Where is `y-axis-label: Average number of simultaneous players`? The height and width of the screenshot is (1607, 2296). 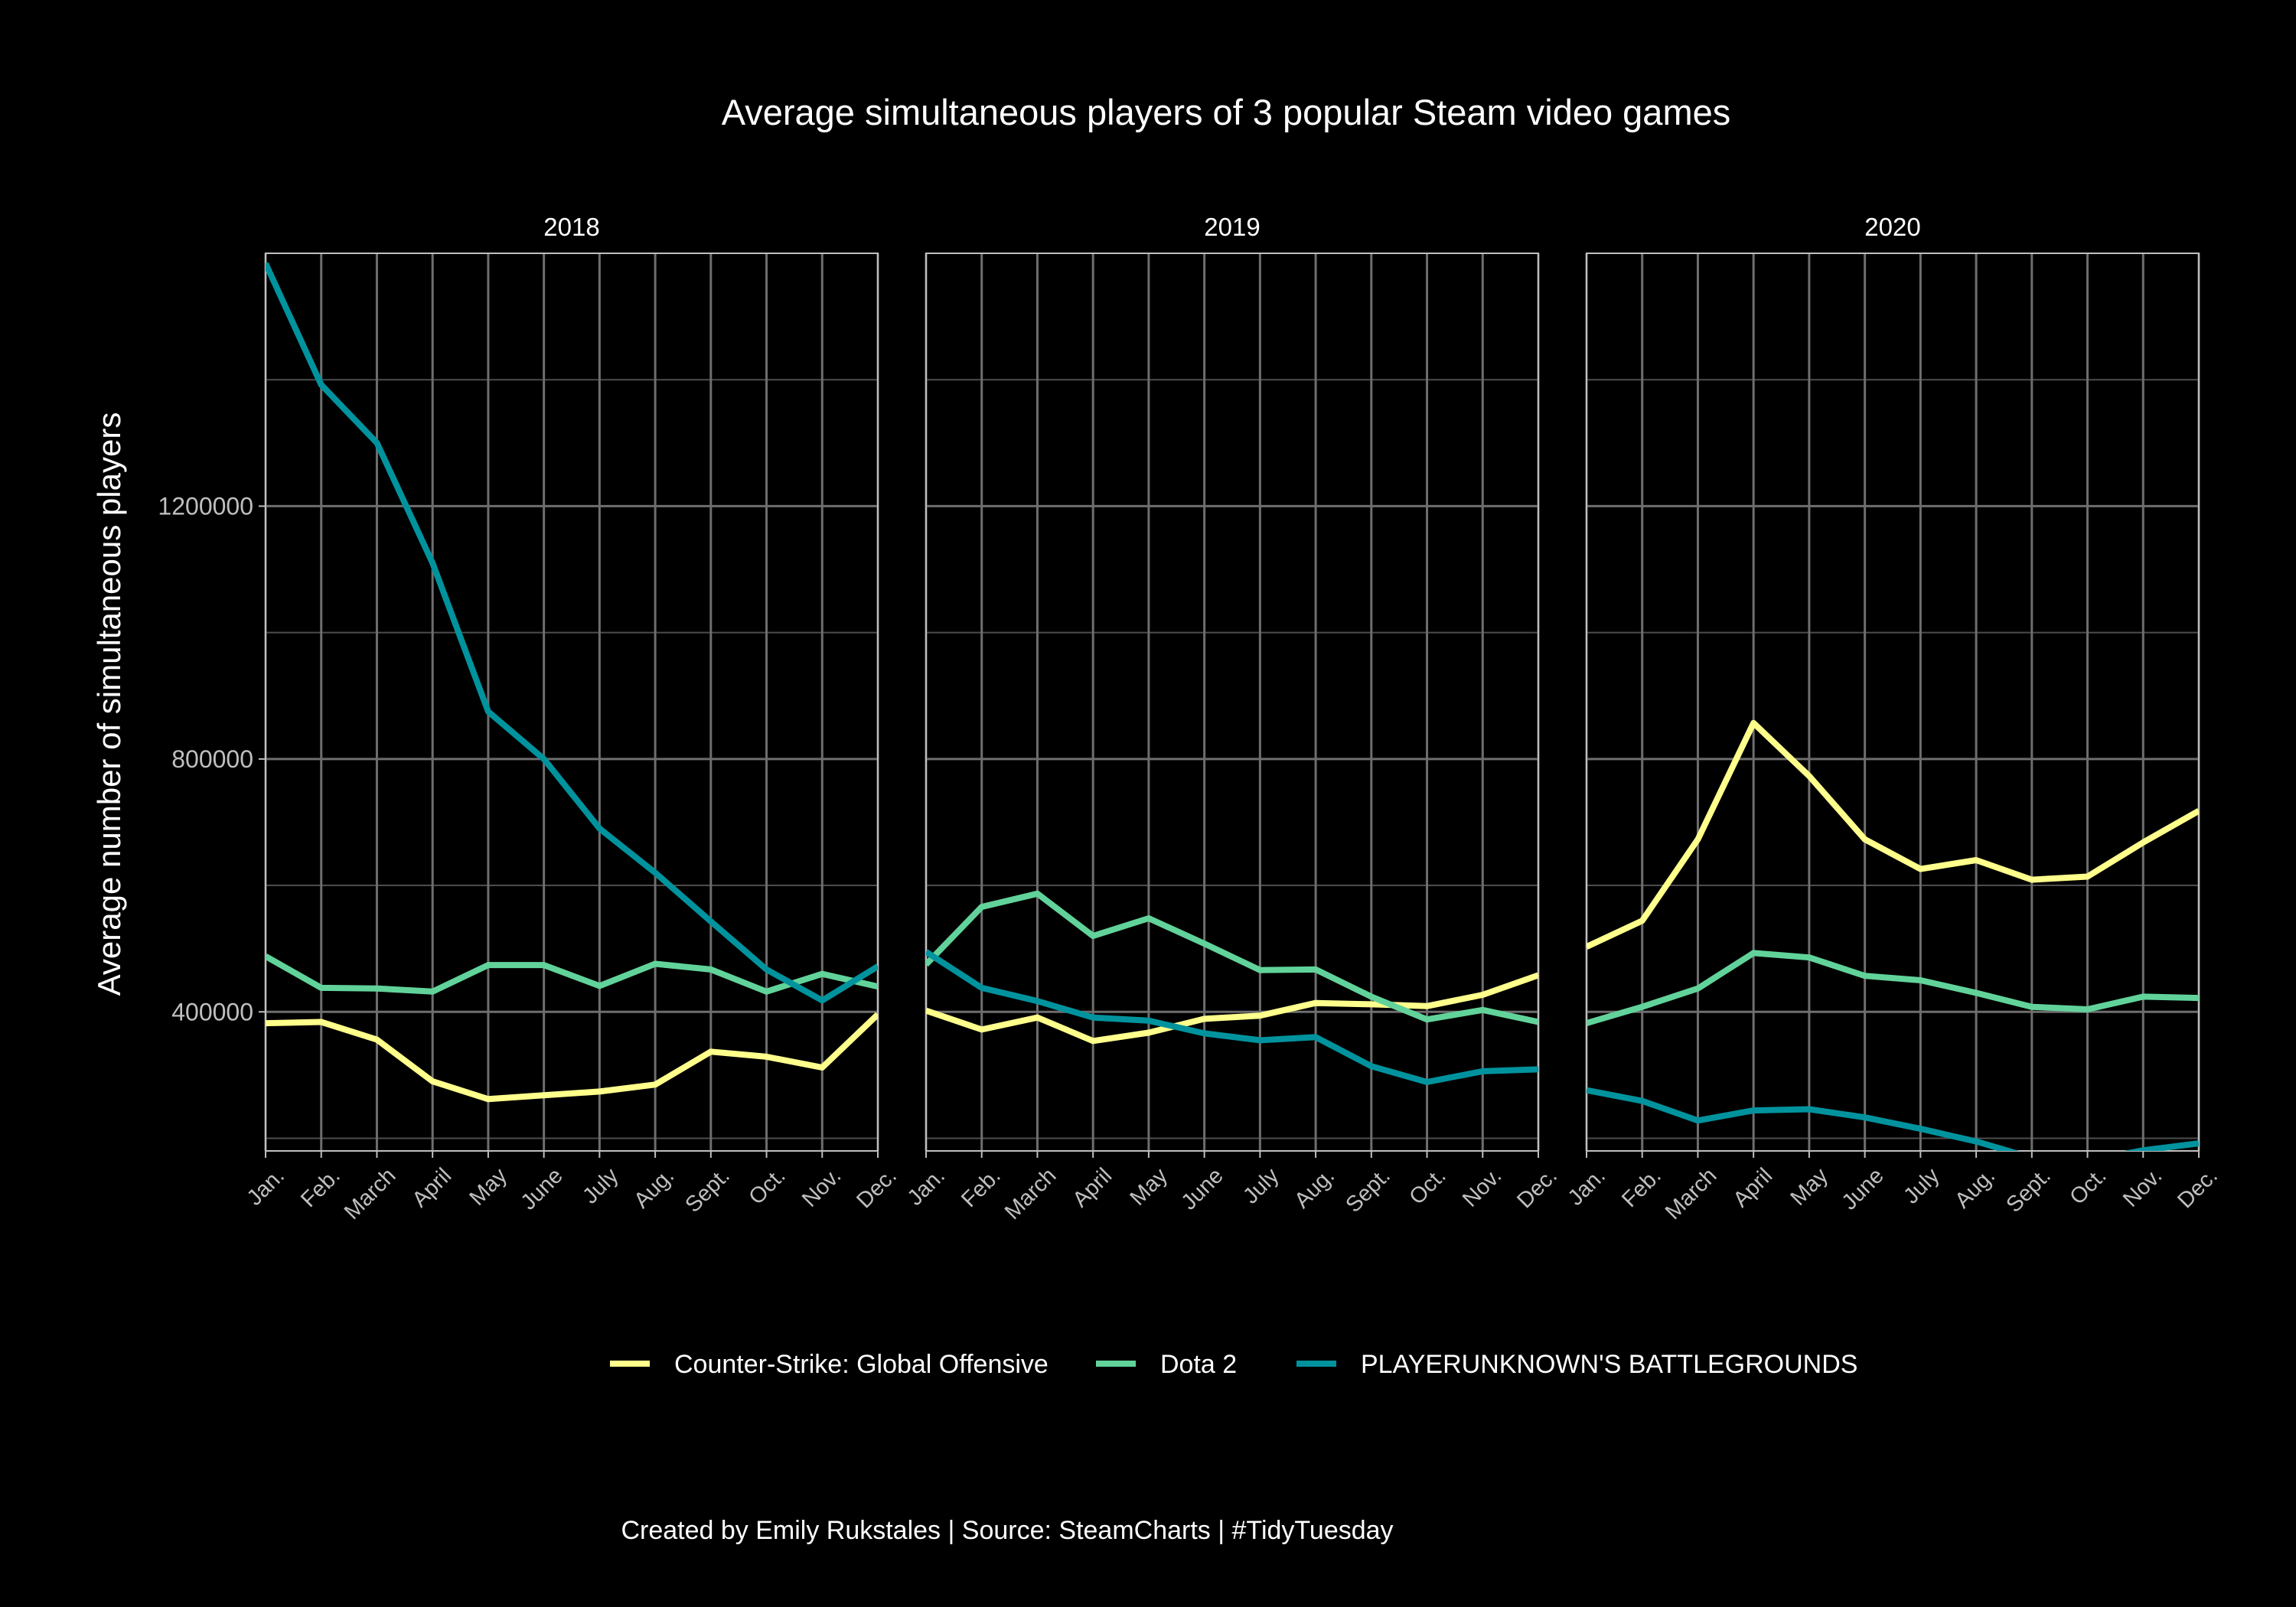
y-axis-label: Average number of simultaneous players is located at coordinates (109, 704).